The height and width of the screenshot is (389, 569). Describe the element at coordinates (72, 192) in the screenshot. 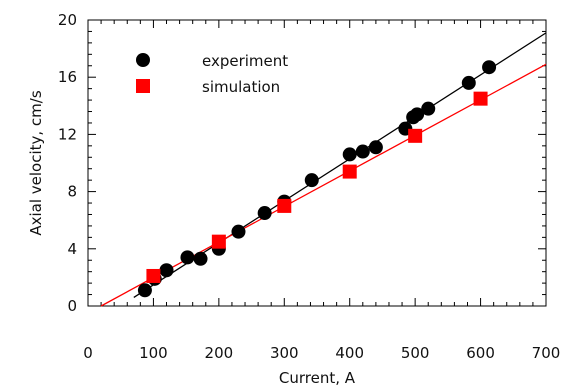

I see `y-tick-label: 8` at that location.